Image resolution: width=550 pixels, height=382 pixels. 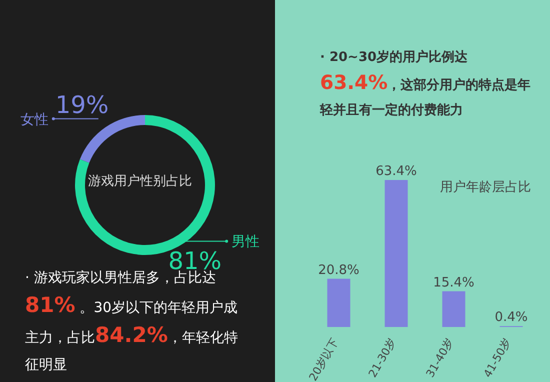 I want to click on data-label: 15.4%, so click(x=453, y=282).